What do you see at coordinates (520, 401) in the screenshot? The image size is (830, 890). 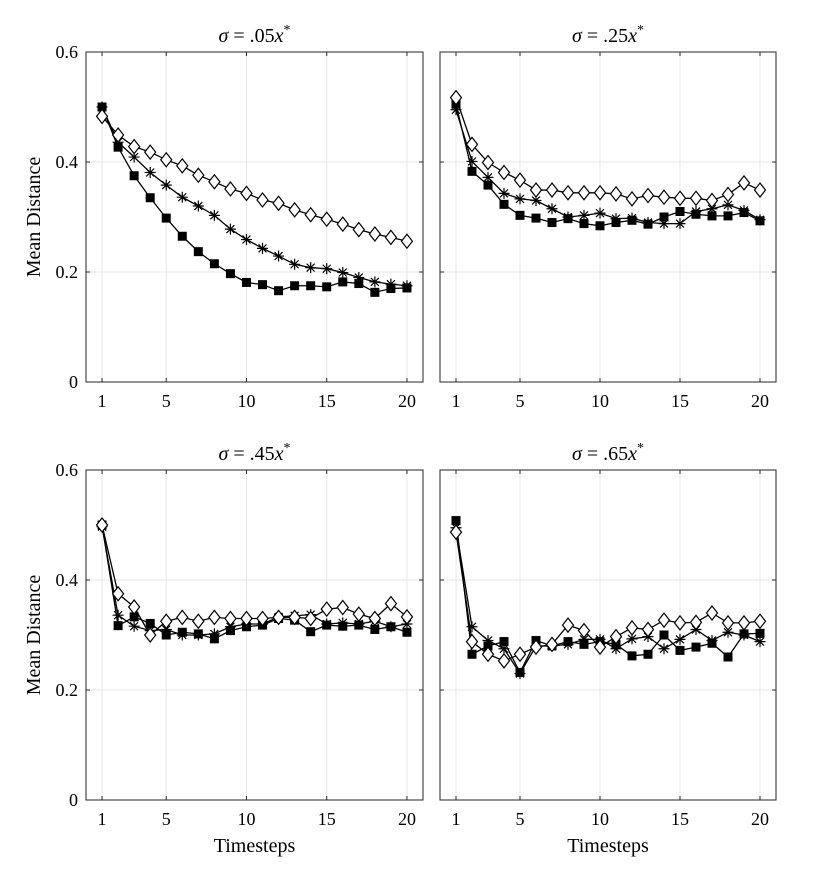 I see `x-tick-label: 5` at bounding box center [520, 401].